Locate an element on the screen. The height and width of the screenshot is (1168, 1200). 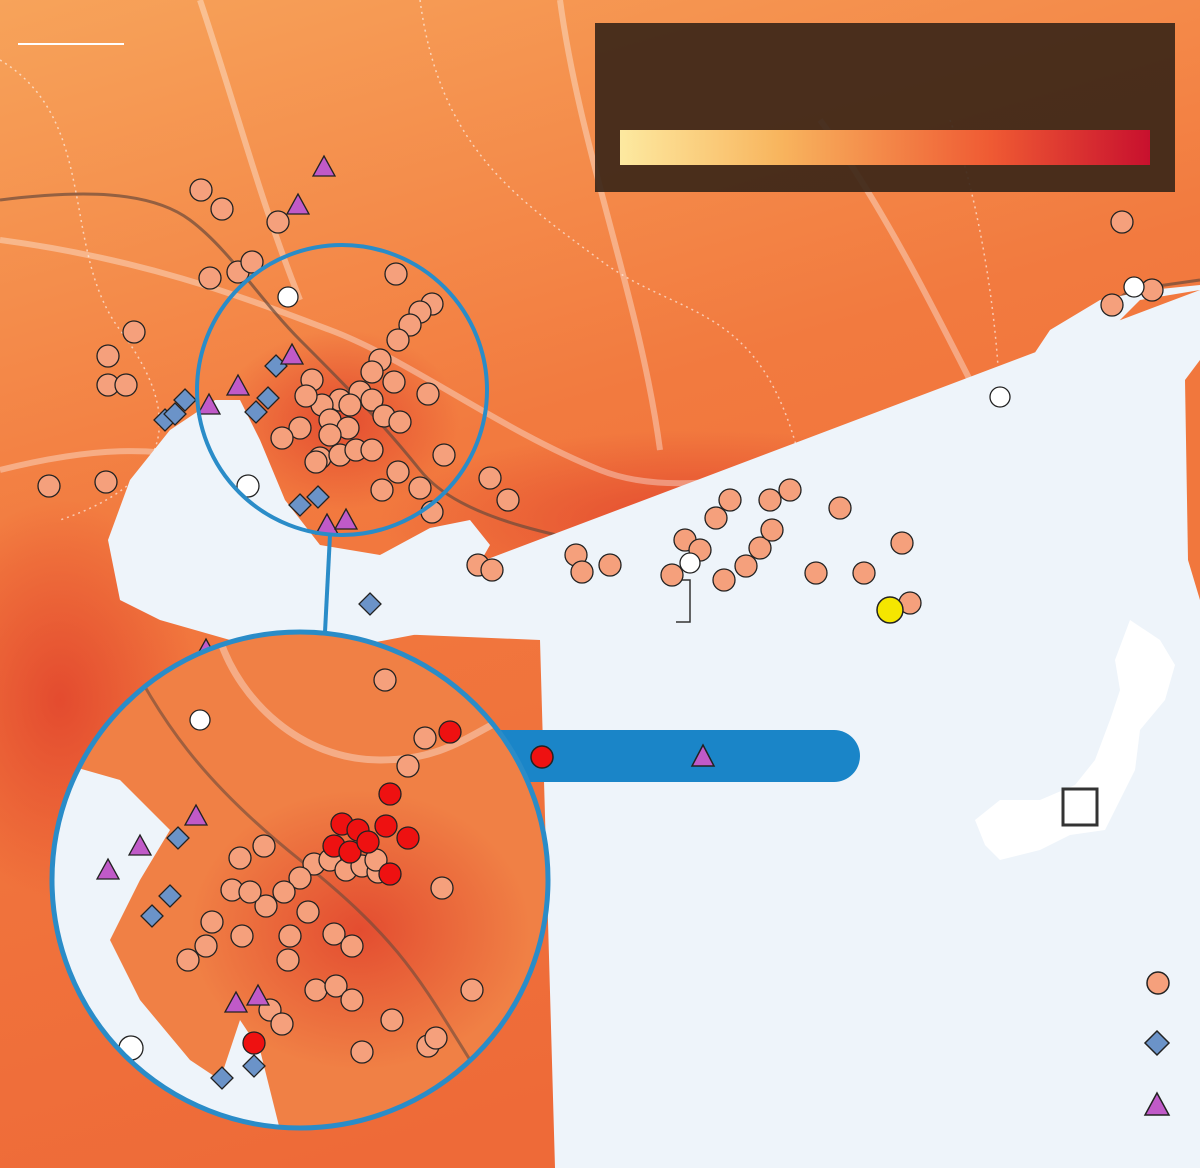
zoom-area is located at coordinates (342, 390).